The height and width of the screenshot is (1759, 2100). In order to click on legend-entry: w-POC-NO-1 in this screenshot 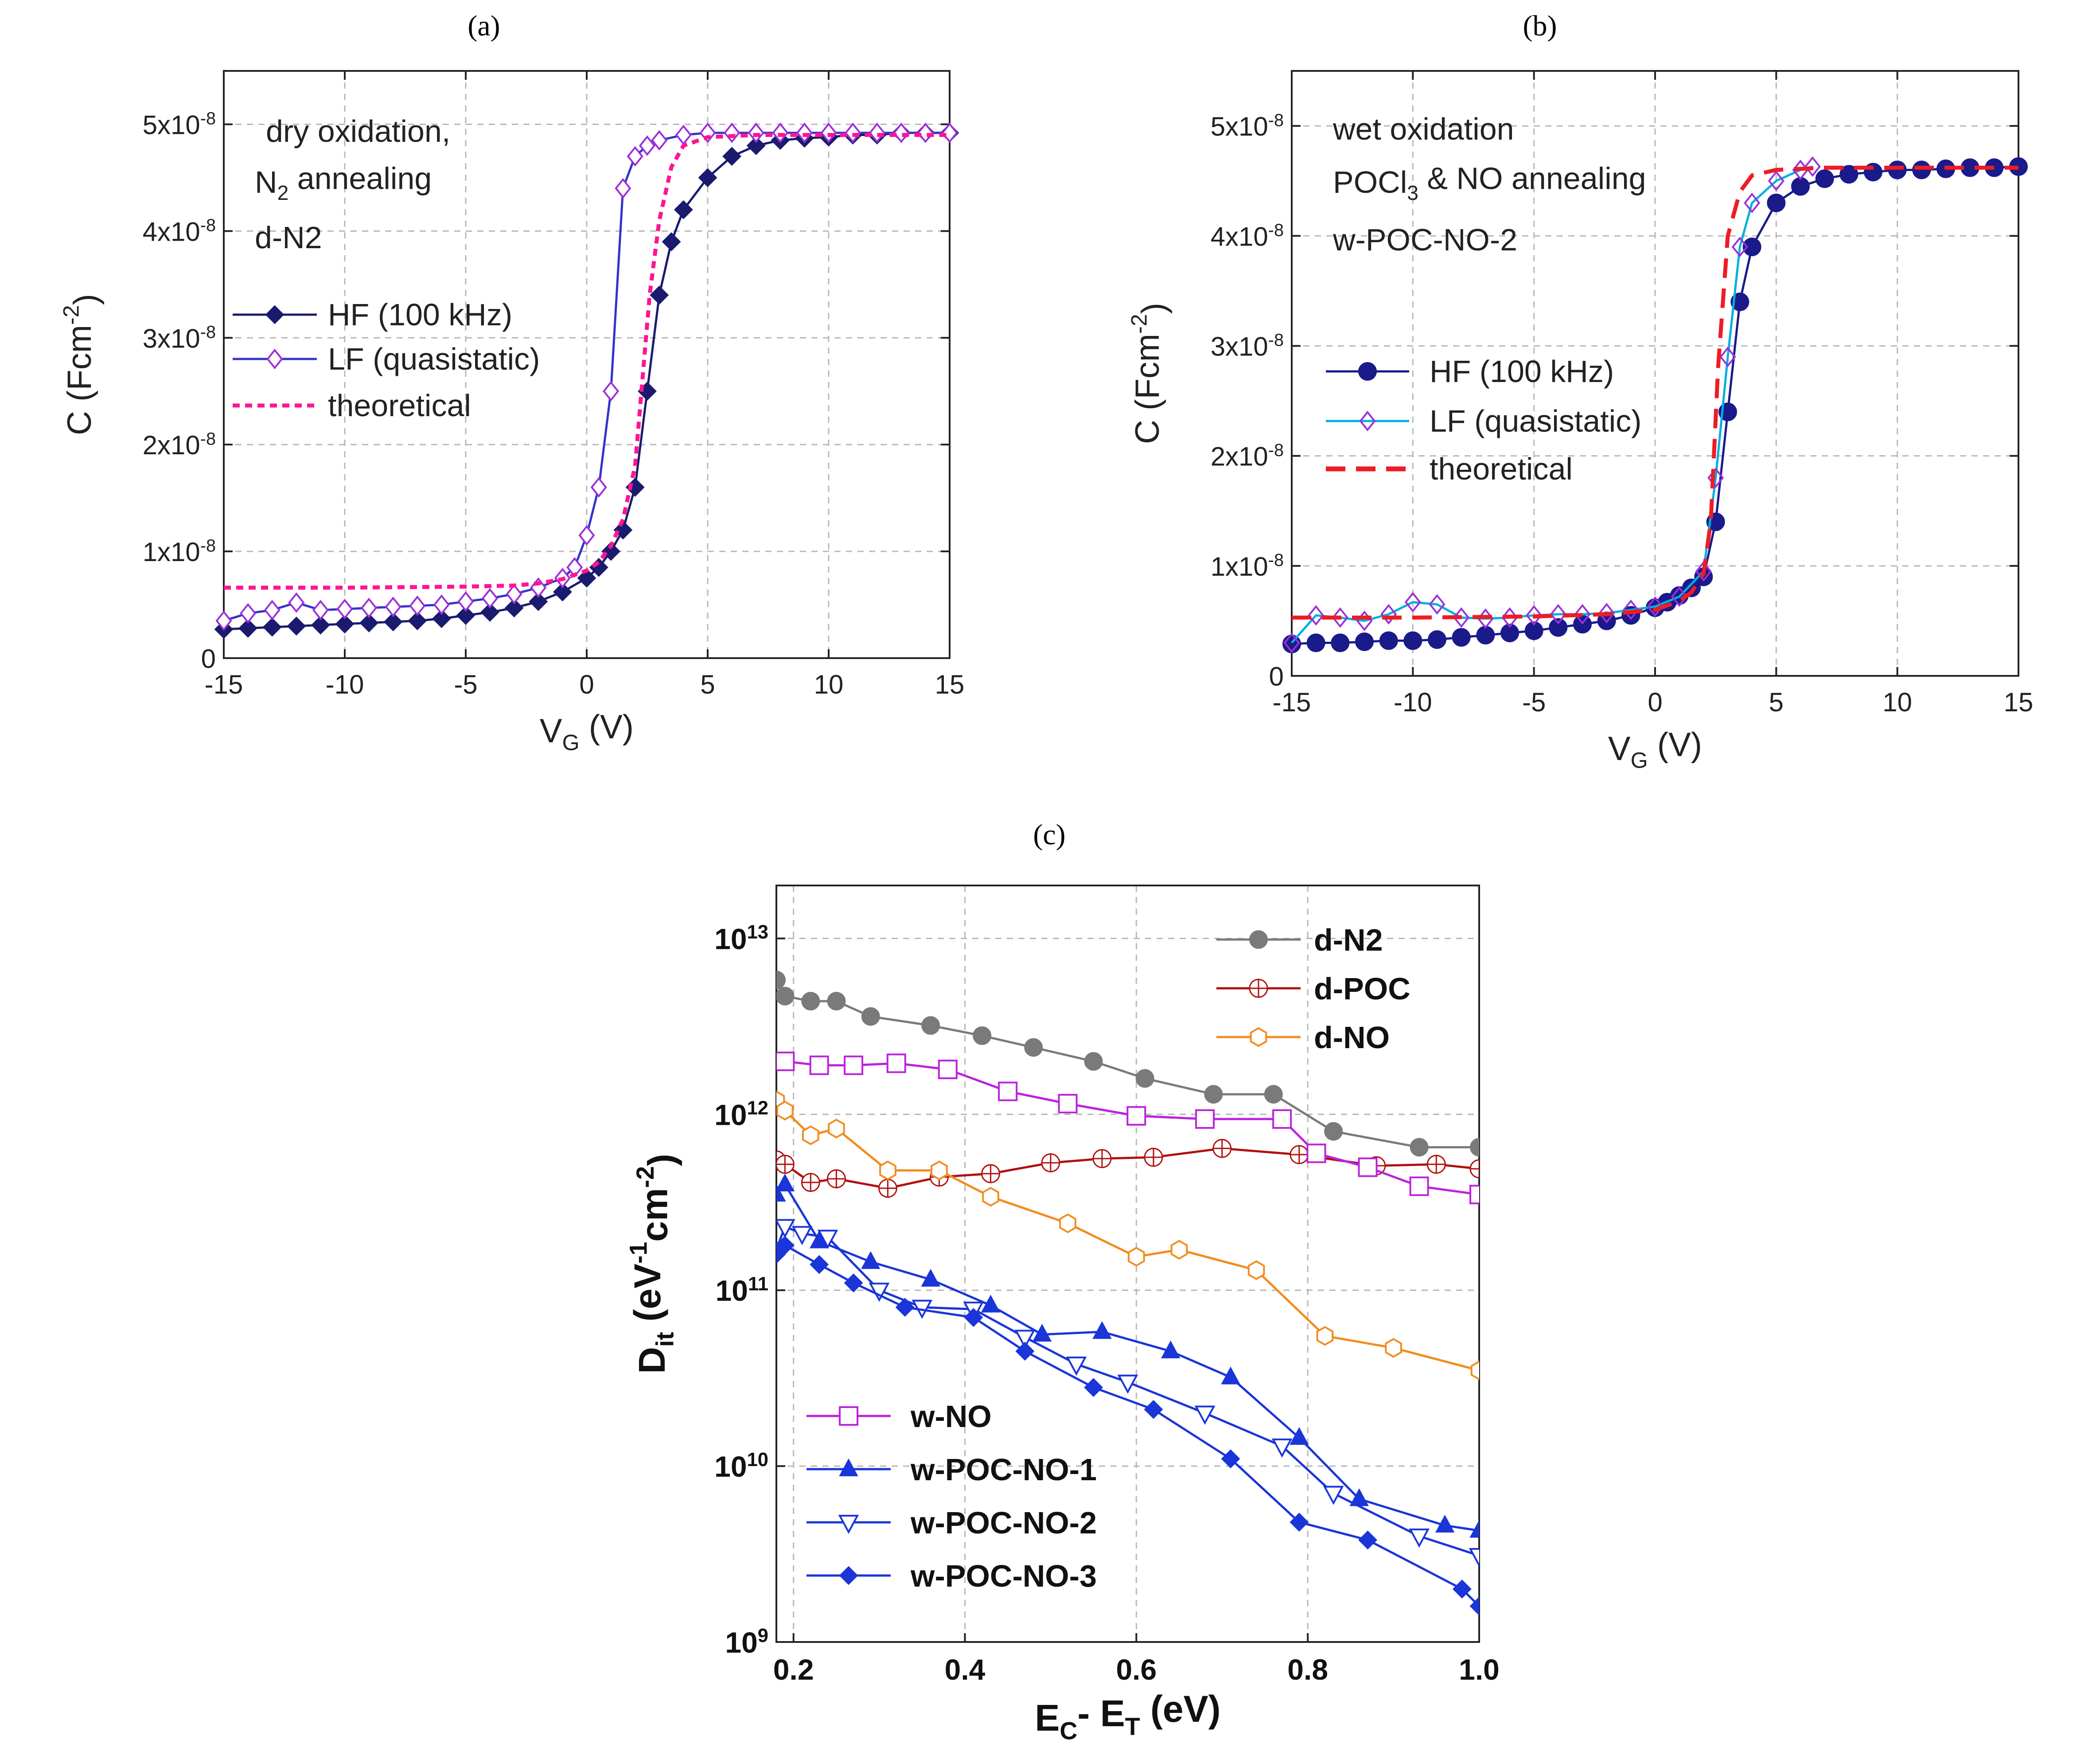, I will do `click(952, 1469)`.